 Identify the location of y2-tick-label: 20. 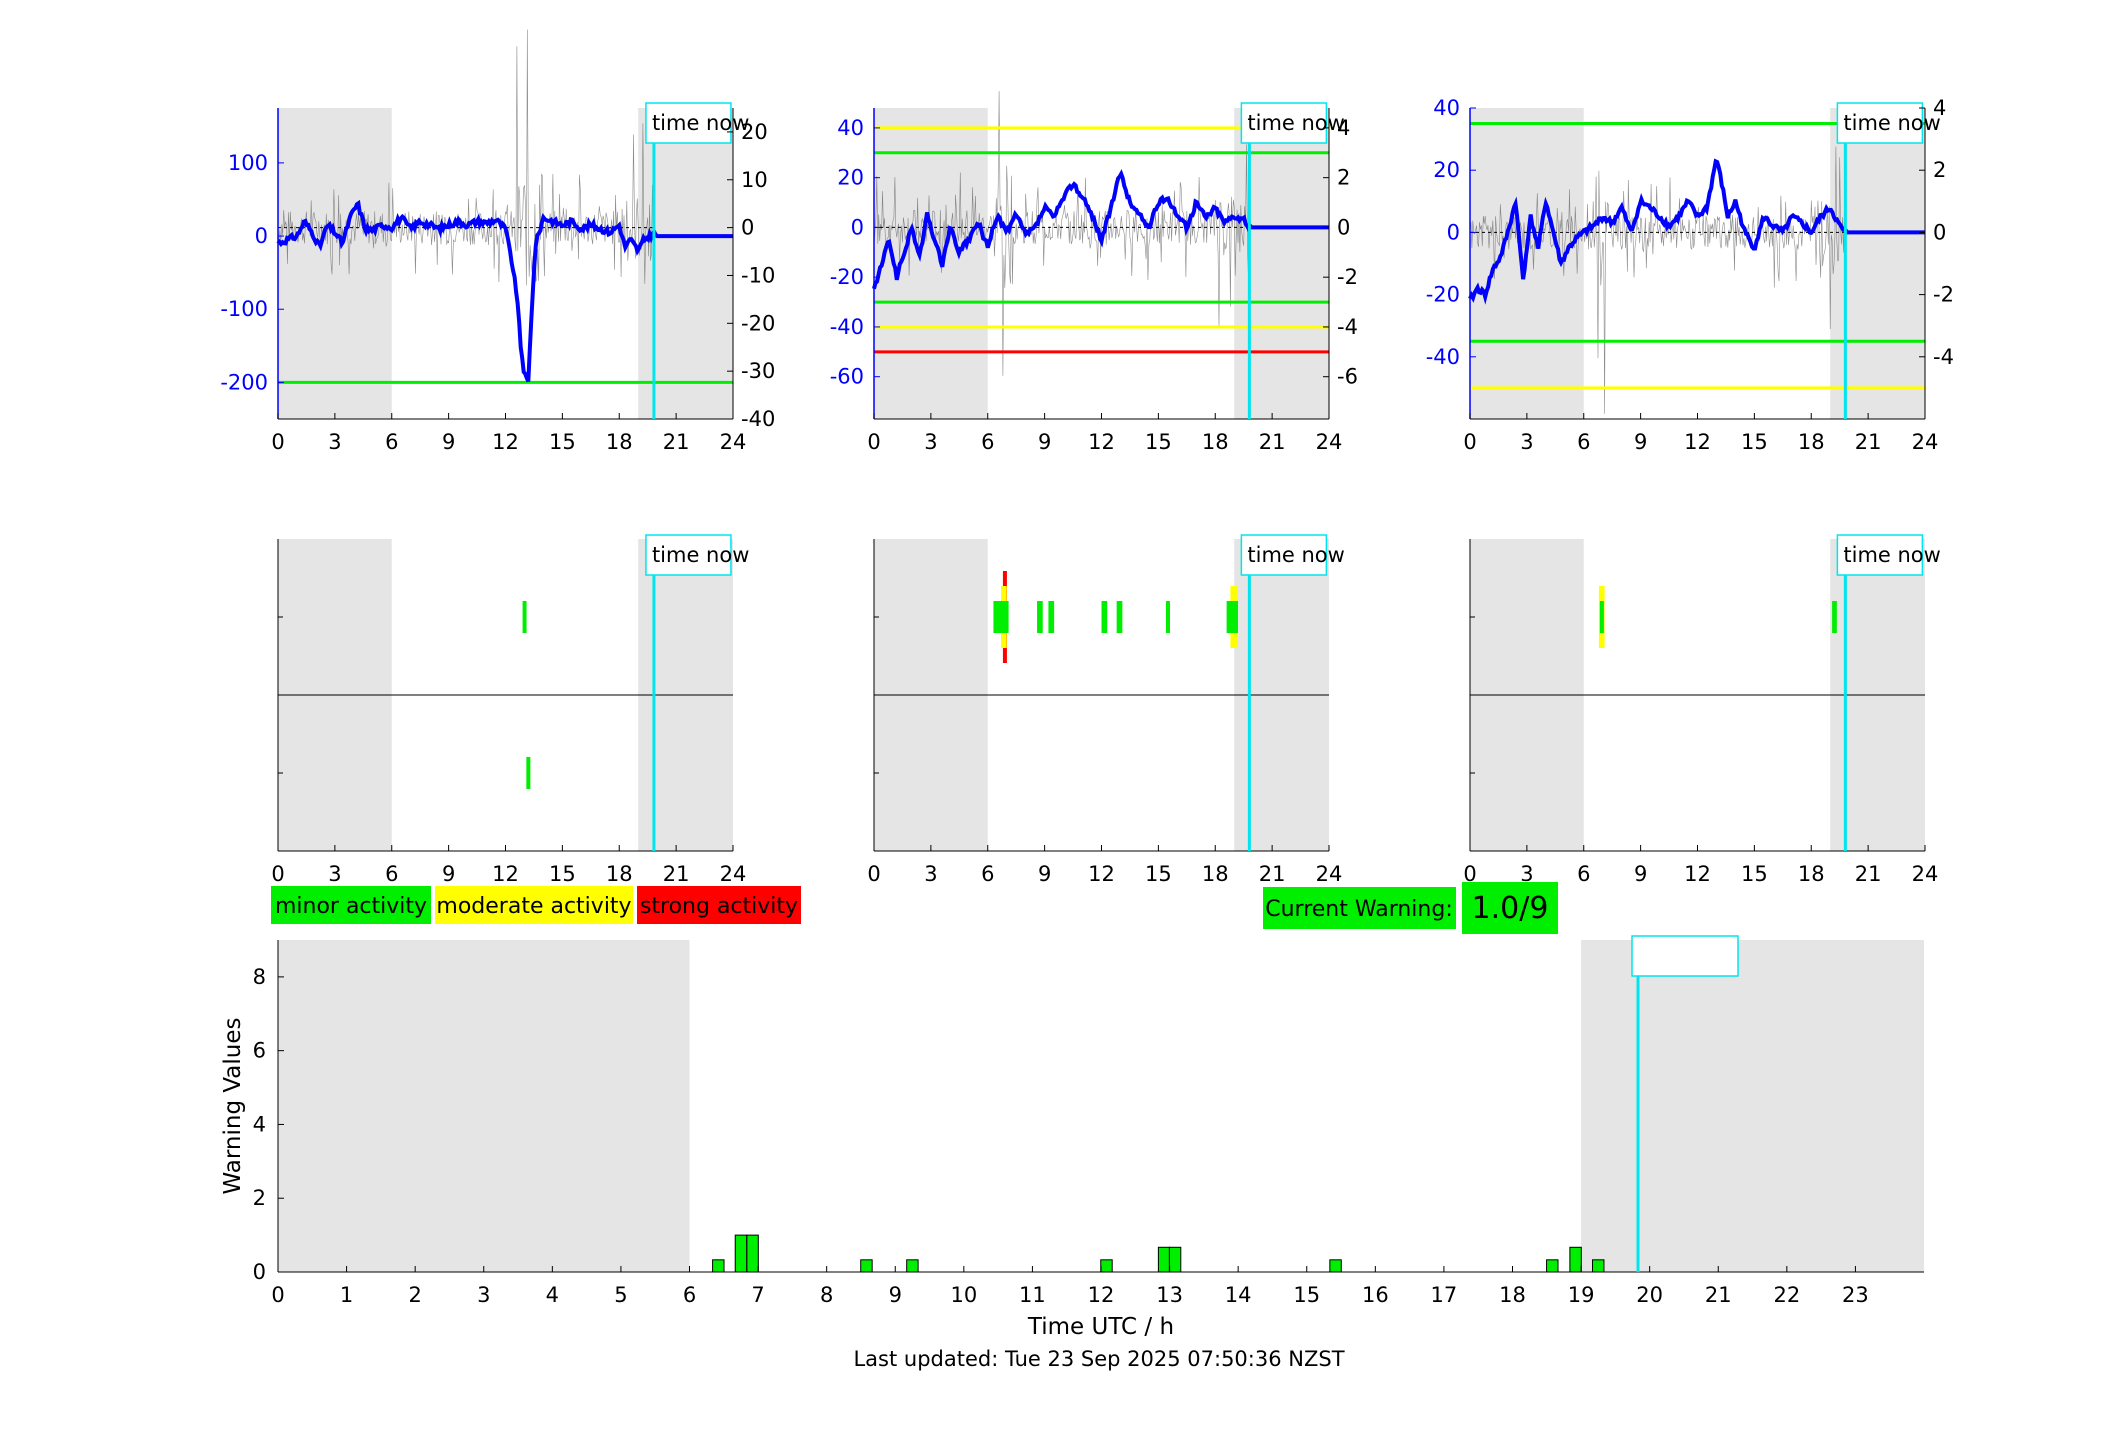
(754, 132).